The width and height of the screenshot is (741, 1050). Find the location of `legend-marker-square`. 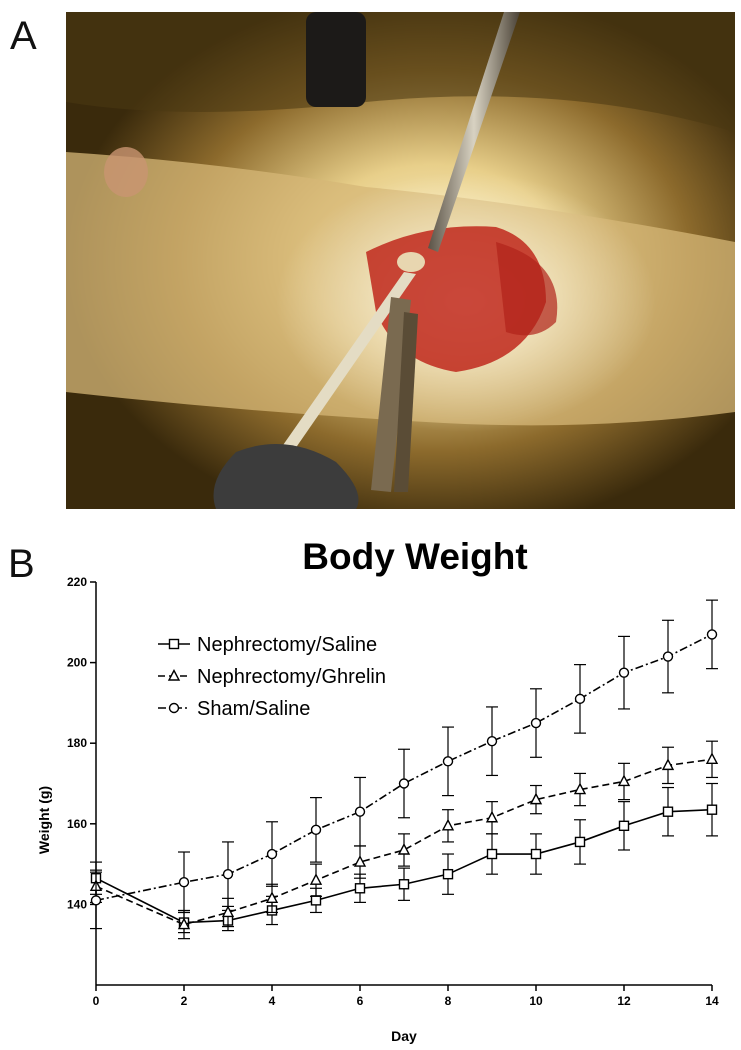

legend-marker-square is located at coordinates (174, 644).